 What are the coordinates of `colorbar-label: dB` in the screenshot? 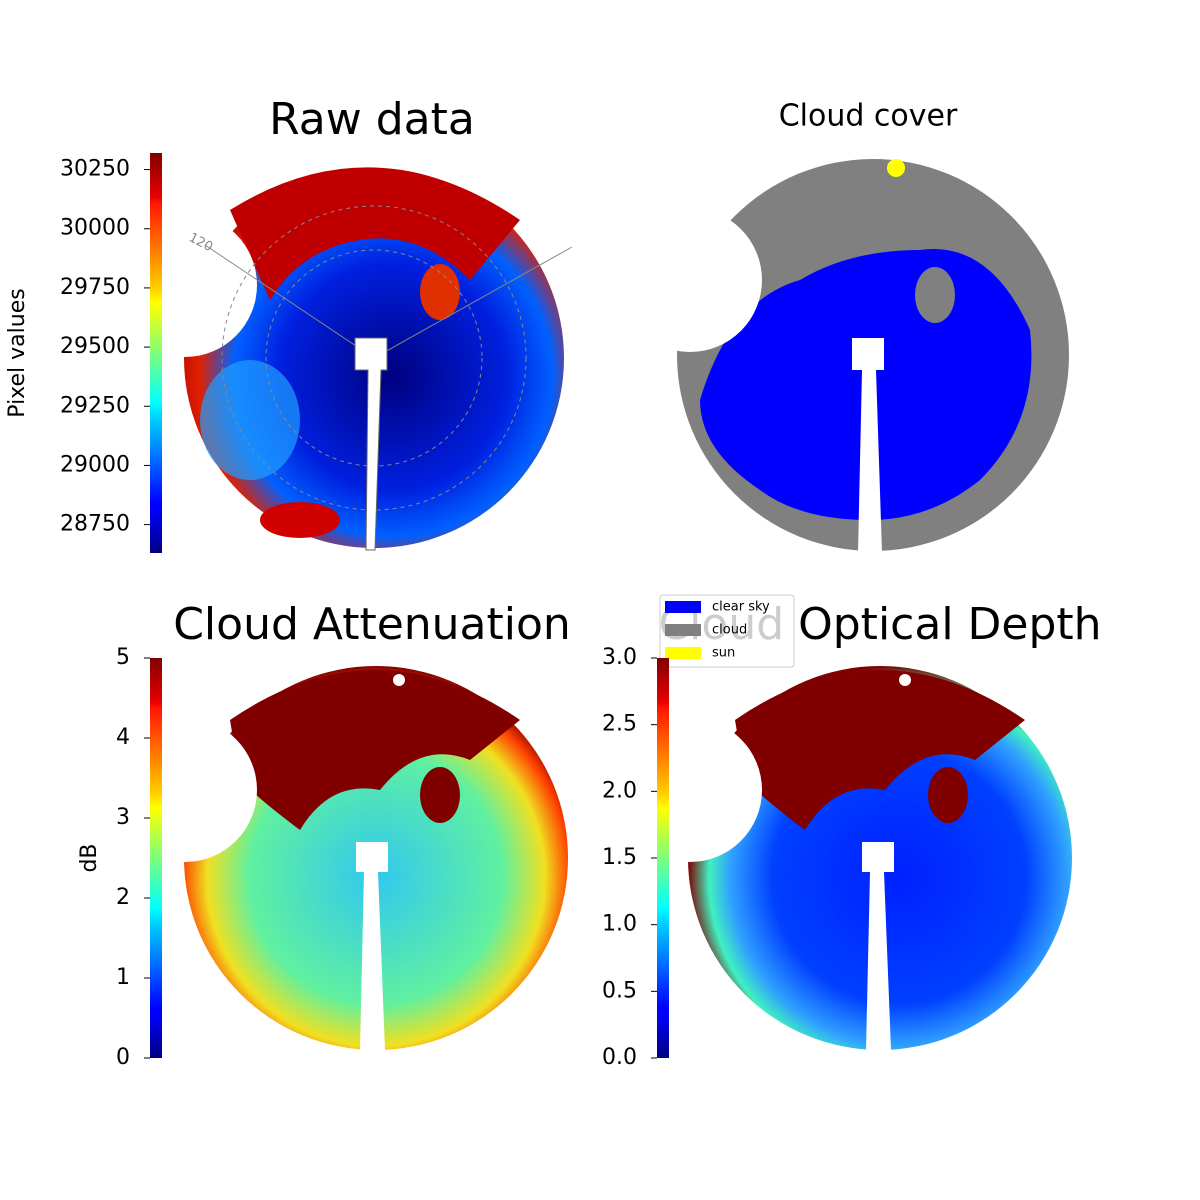 It's located at (89, 857).